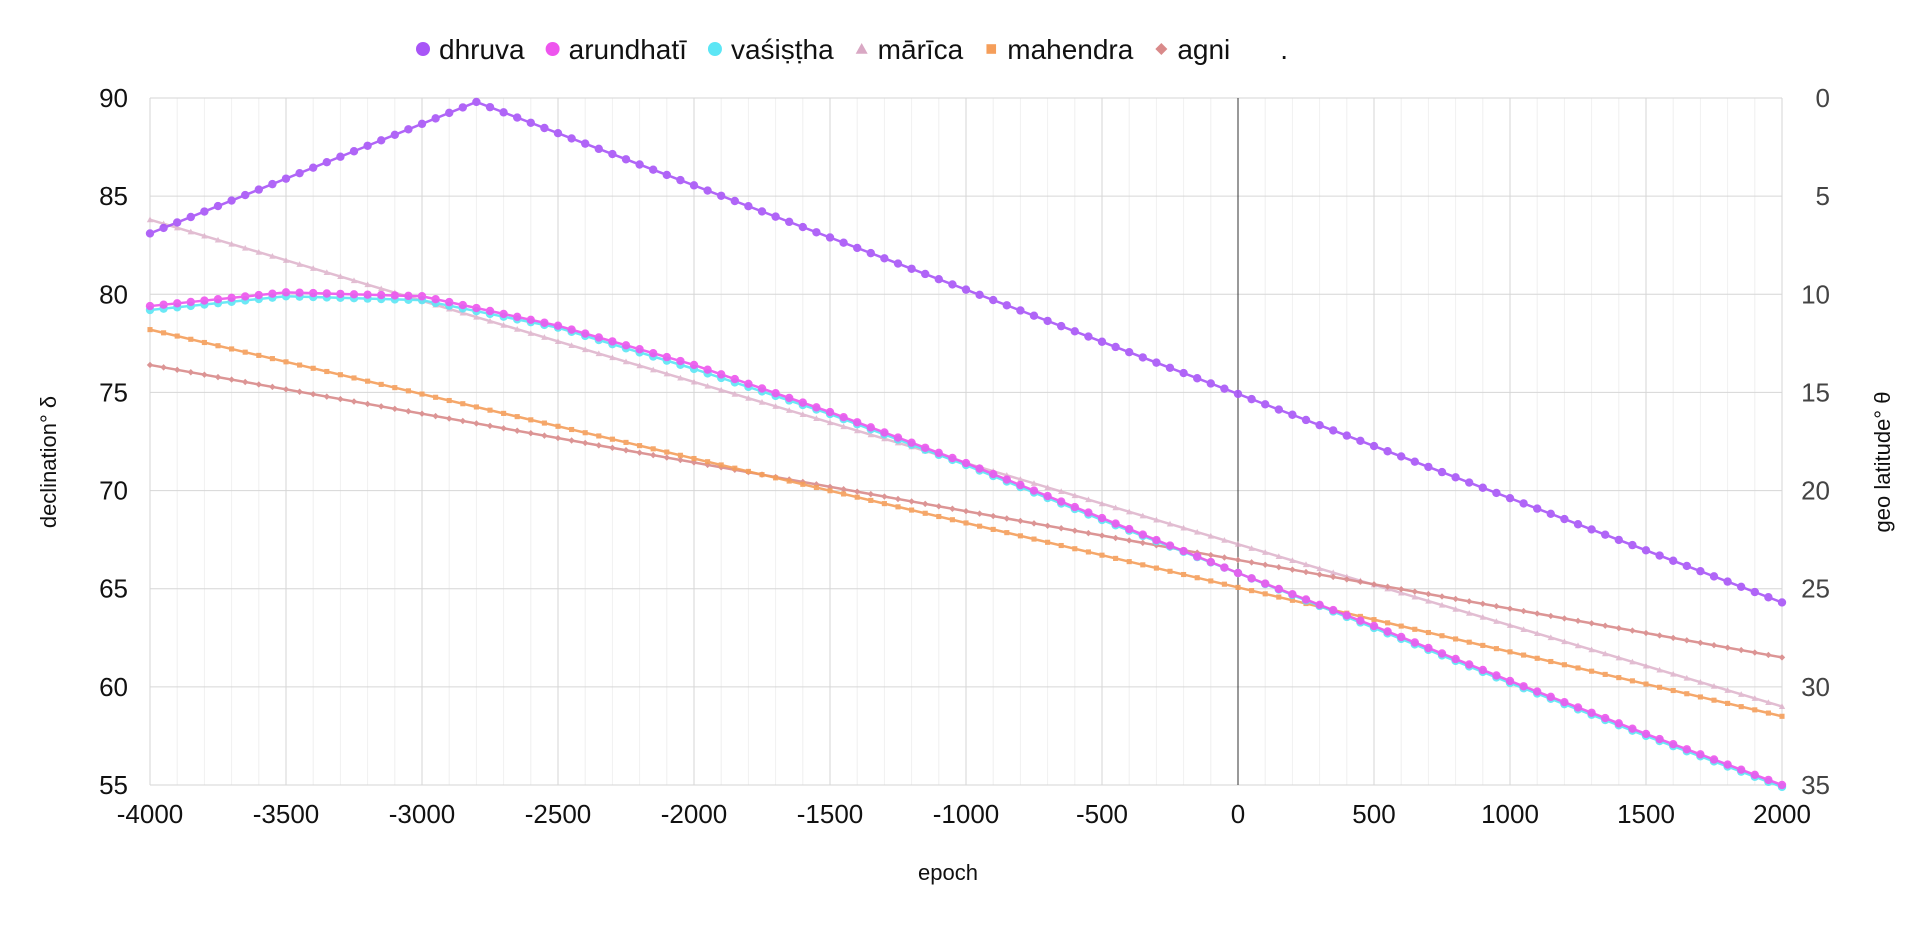  Describe the element at coordinates (1815, 491) in the screenshot. I see `y2-tick-label: 20` at that location.